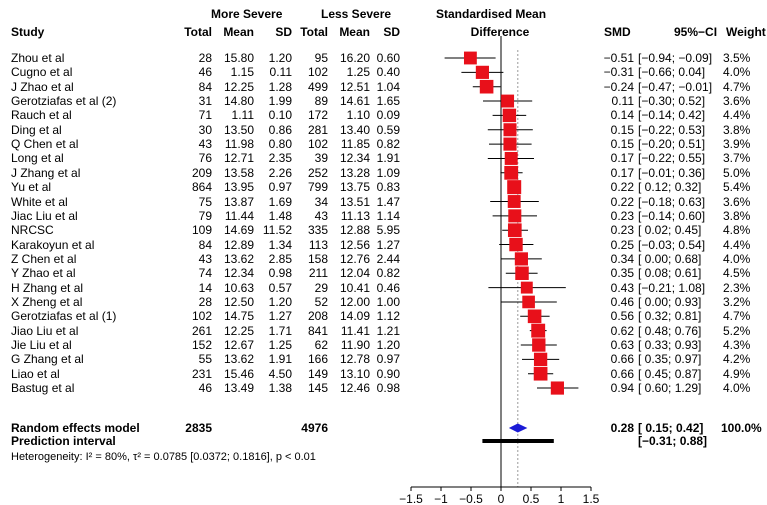  What do you see at coordinates (238, 172) in the screenshot?
I see `mean-1: 13.58` at bounding box center [238, 172].